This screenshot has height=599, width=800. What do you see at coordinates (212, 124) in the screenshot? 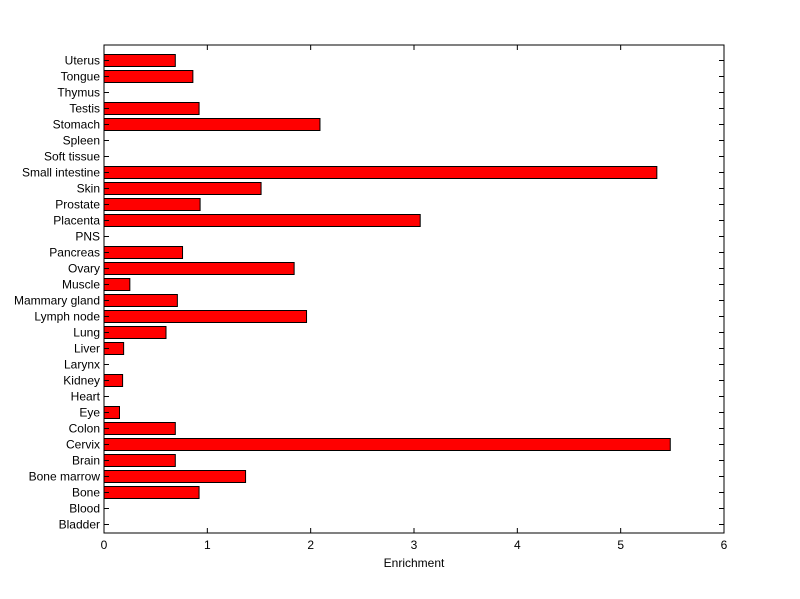
I see `bar-stomach` at bounding box center [212, 124].